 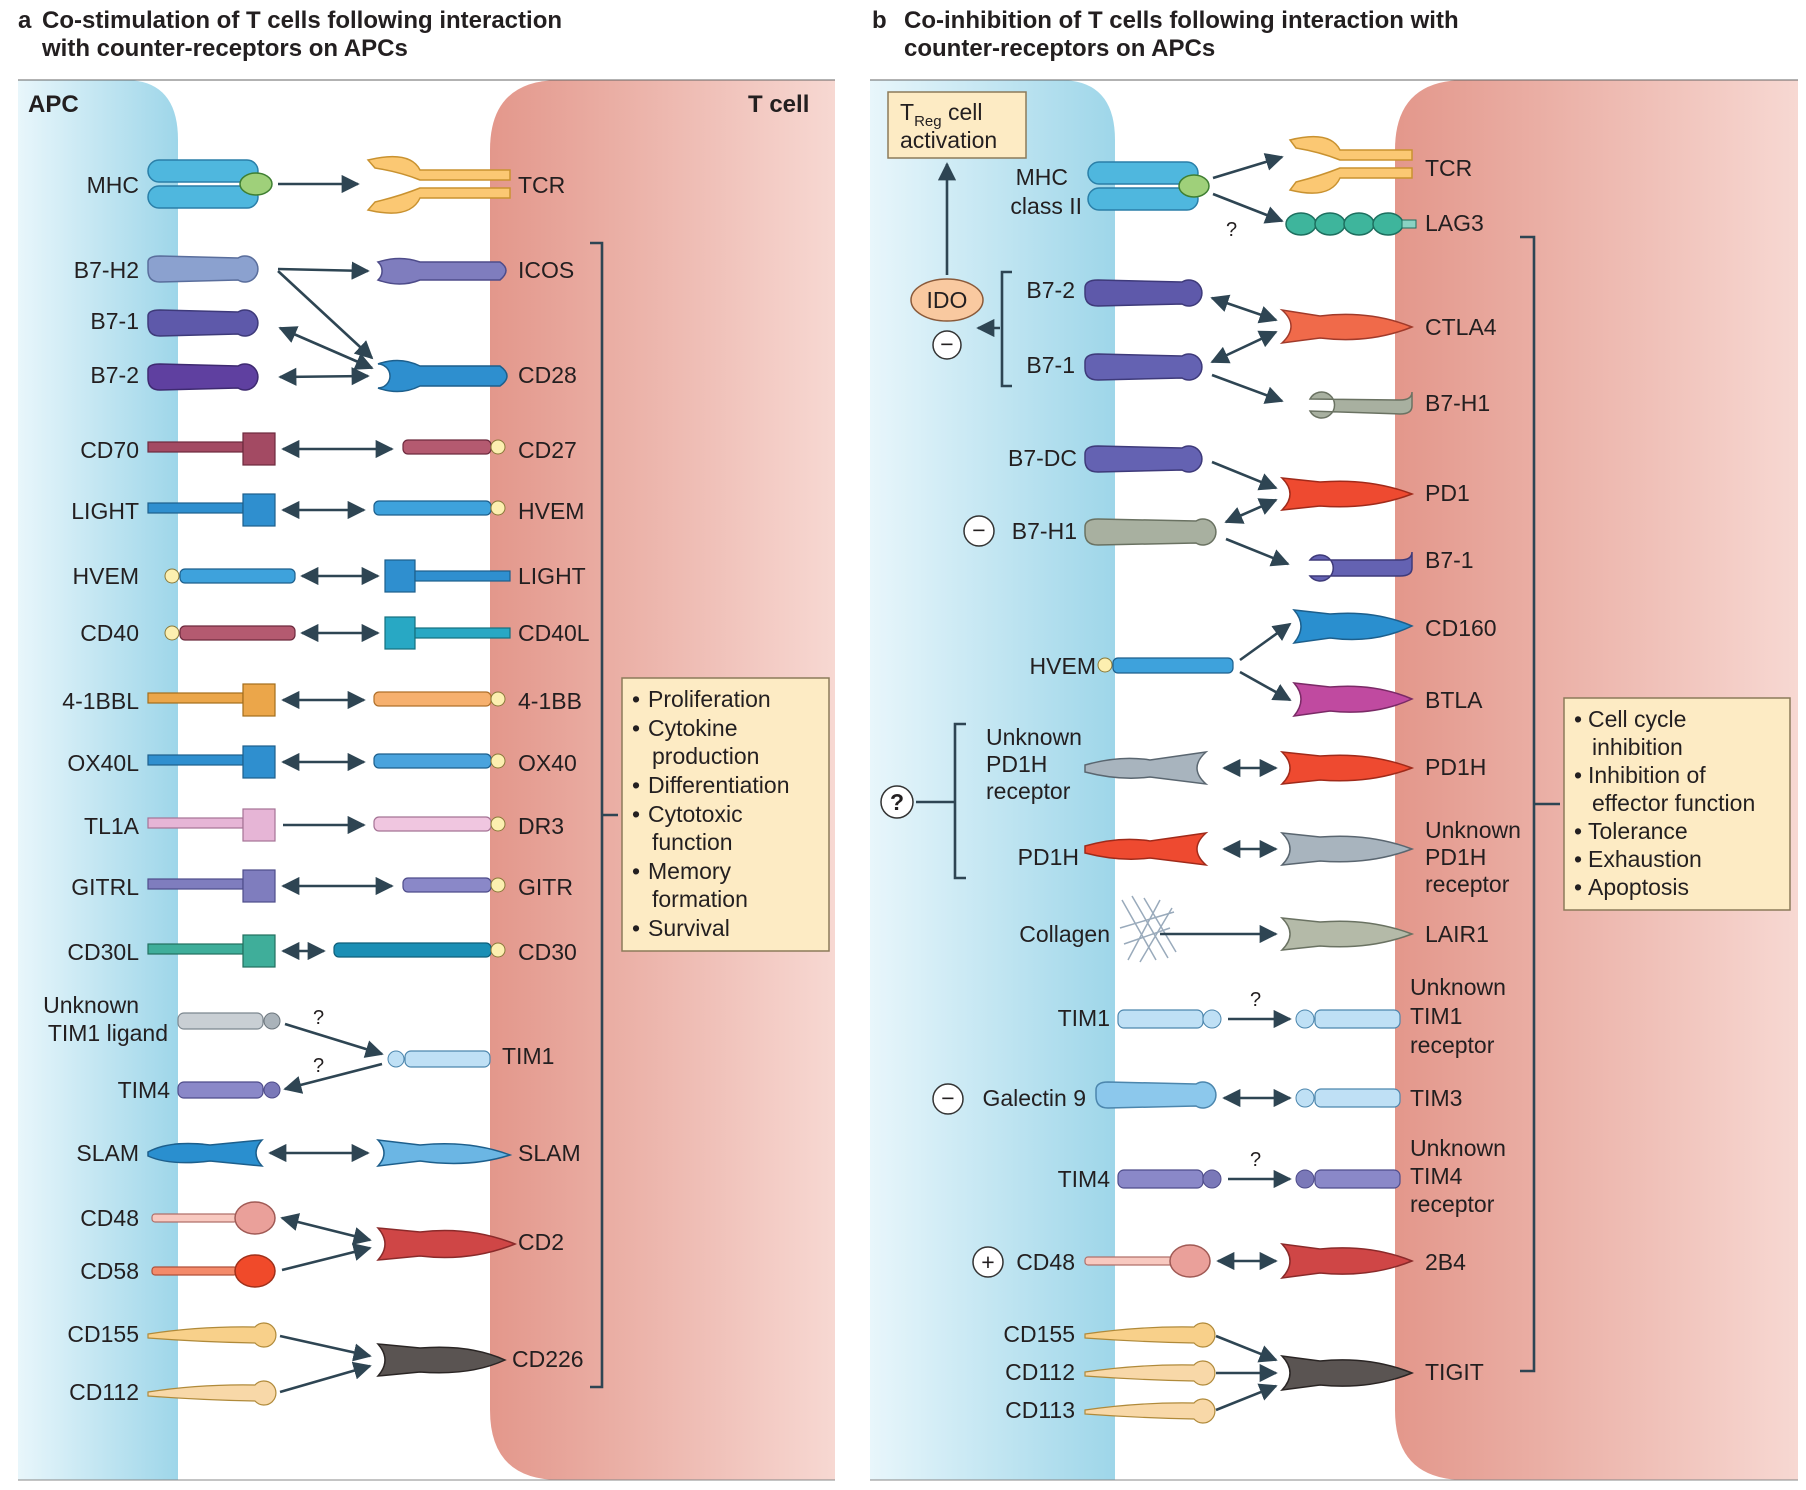 What do you see at coordinates (700, 899) in the screenshot?
I see `outcome-a-7: formation` at bounding box center [700, 899].